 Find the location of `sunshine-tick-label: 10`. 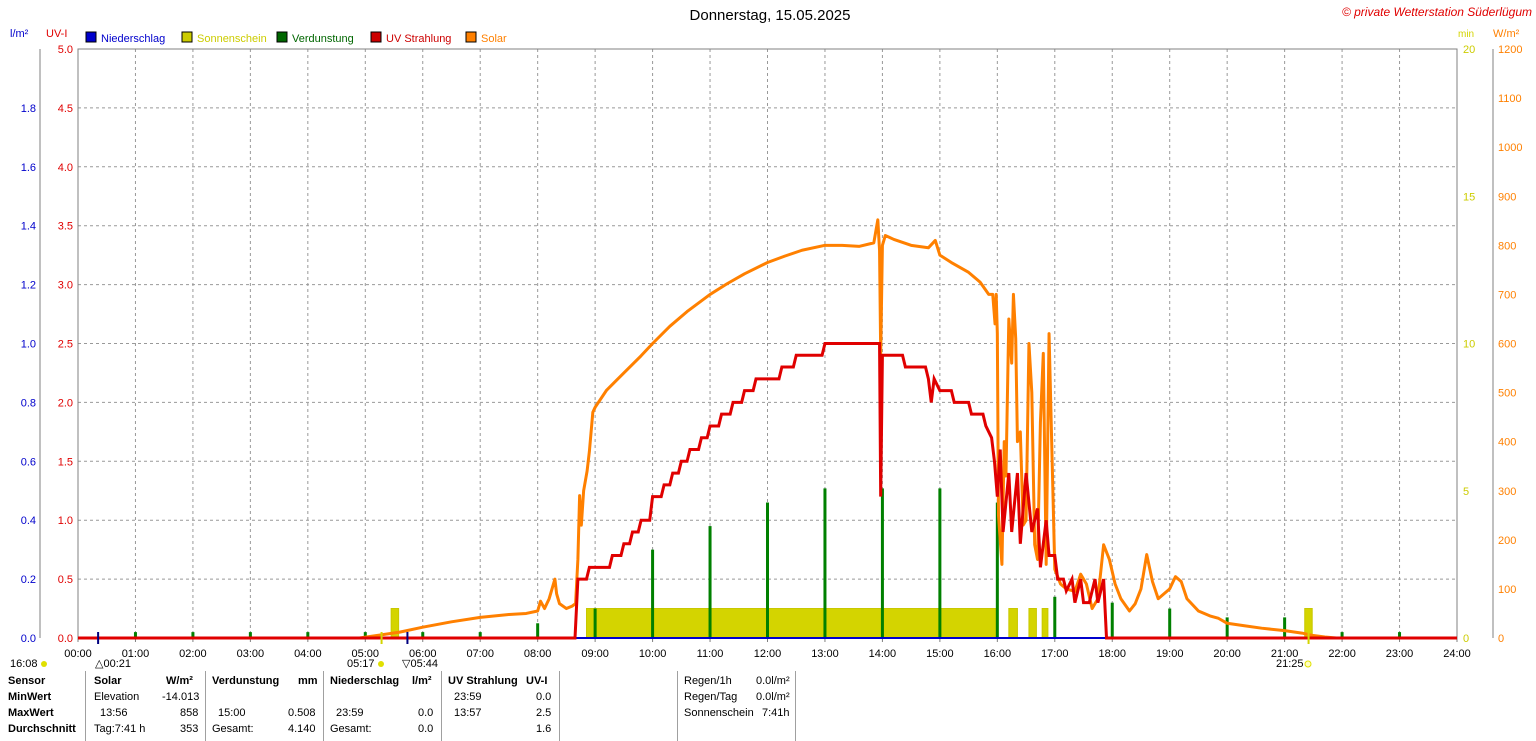

sunshine-tick-label: 10 is located at coordinates (1469, 345).